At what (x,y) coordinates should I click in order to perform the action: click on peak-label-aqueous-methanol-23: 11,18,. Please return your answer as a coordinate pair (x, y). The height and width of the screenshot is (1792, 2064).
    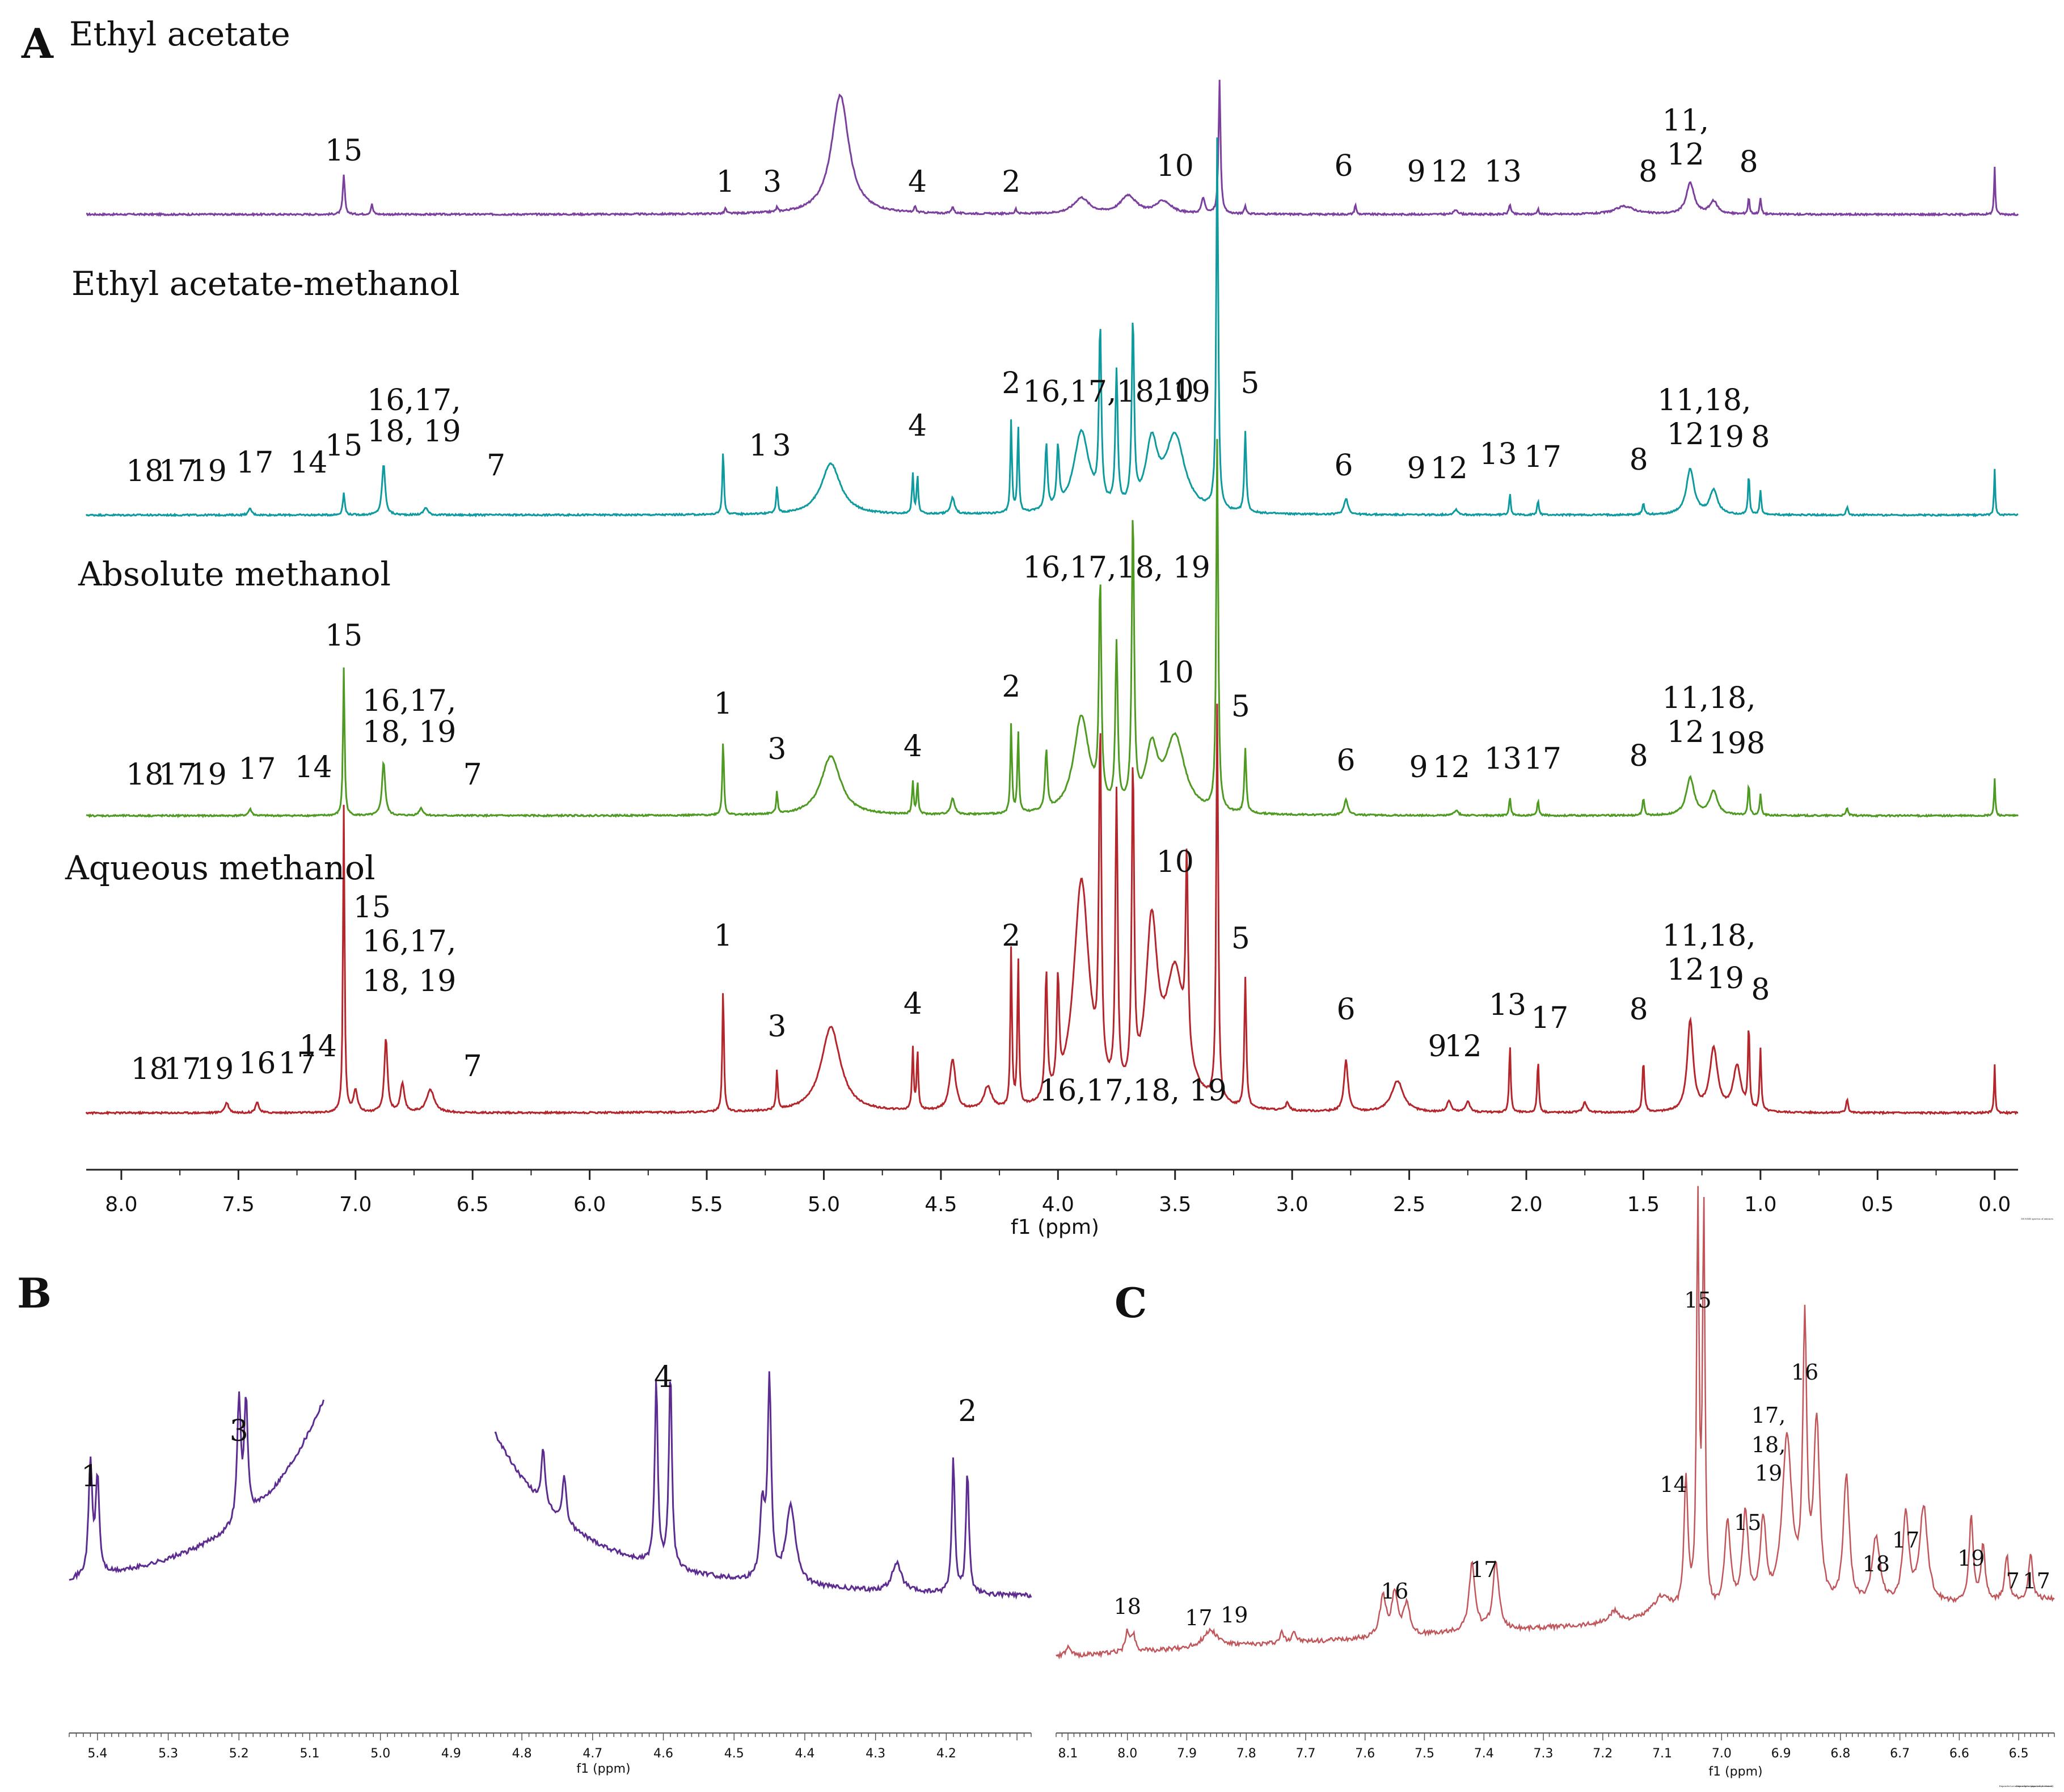
    Looking at the image, I should click on (1708, 936).